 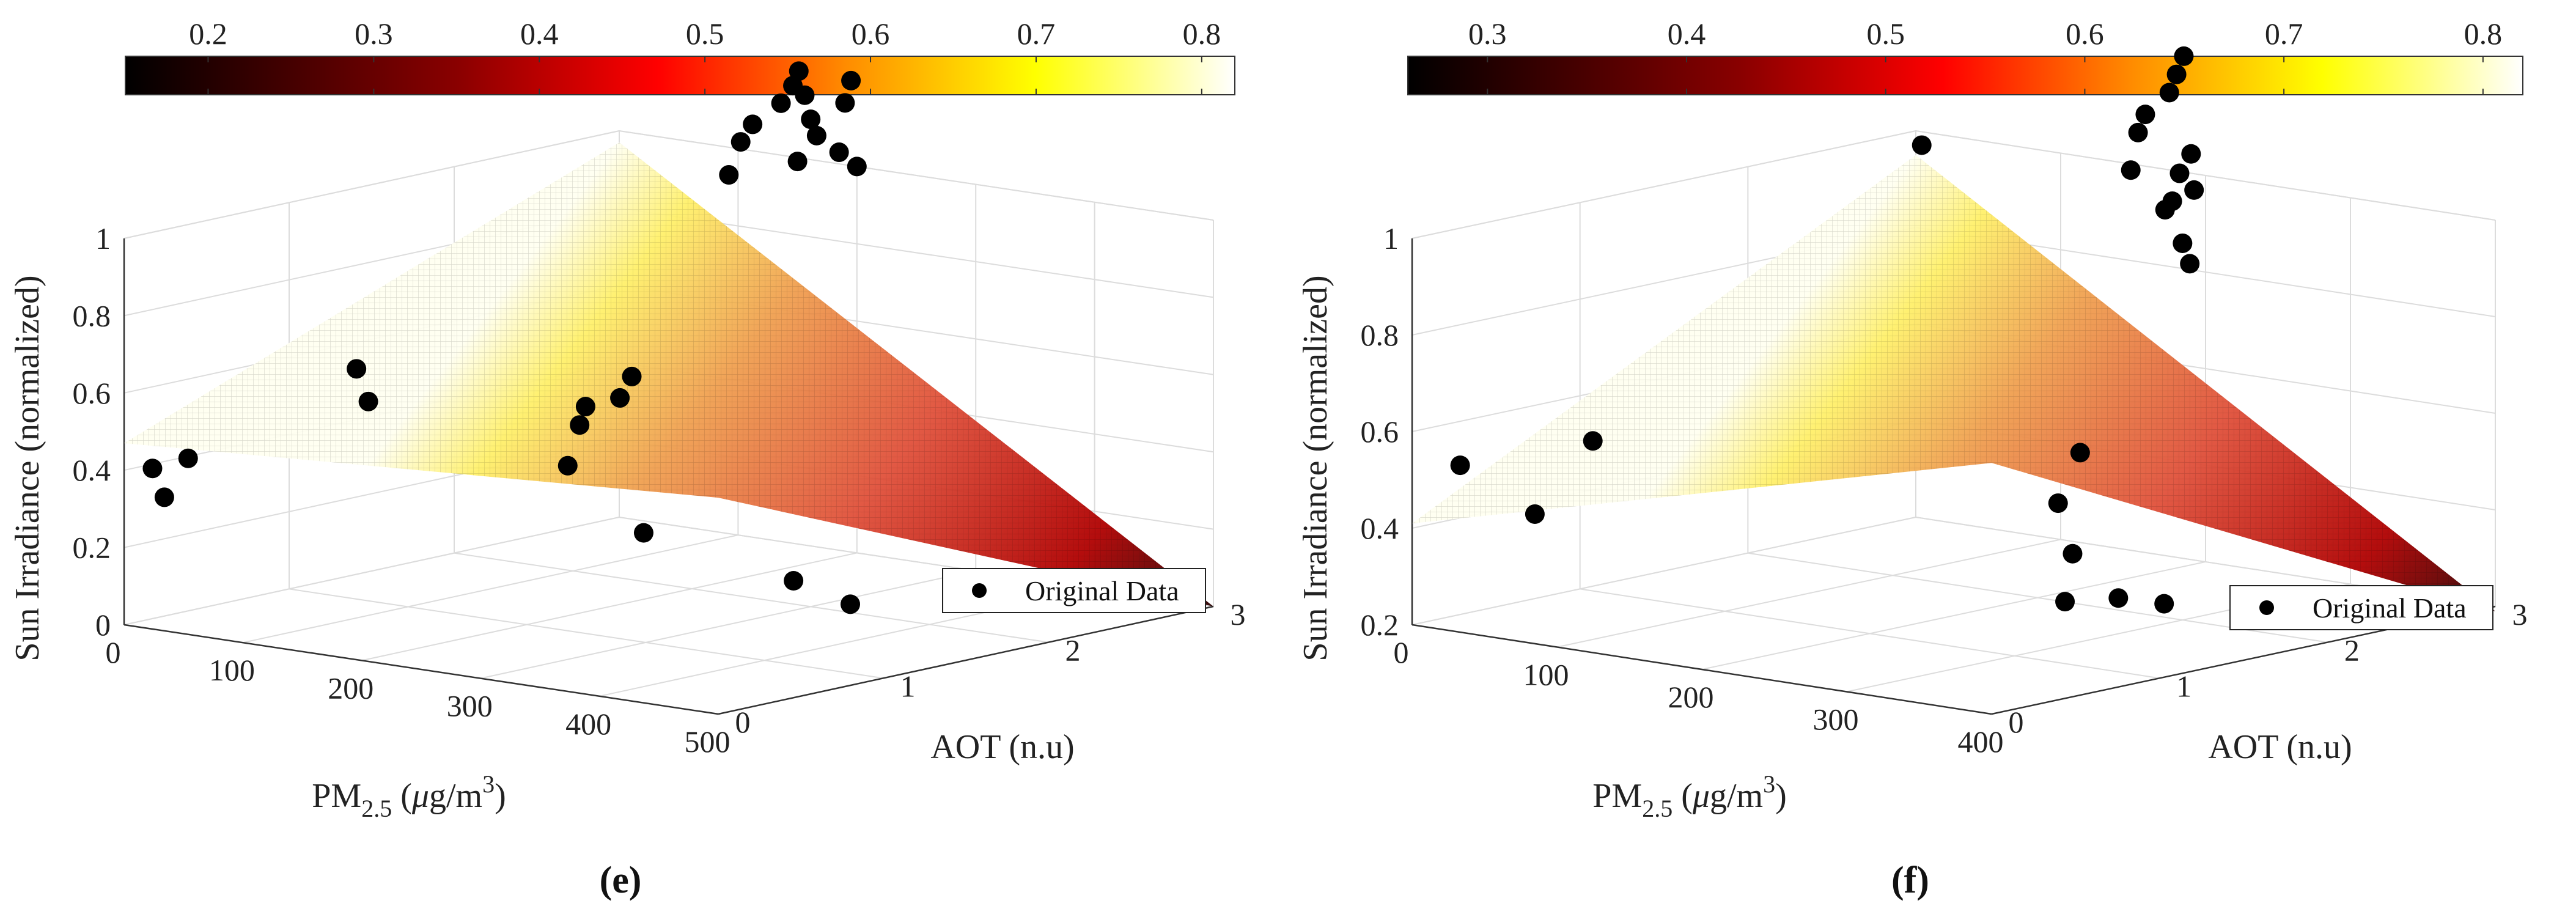 I want to click on x-axis-label-sub: 2.5, so click(x=377, y=808).